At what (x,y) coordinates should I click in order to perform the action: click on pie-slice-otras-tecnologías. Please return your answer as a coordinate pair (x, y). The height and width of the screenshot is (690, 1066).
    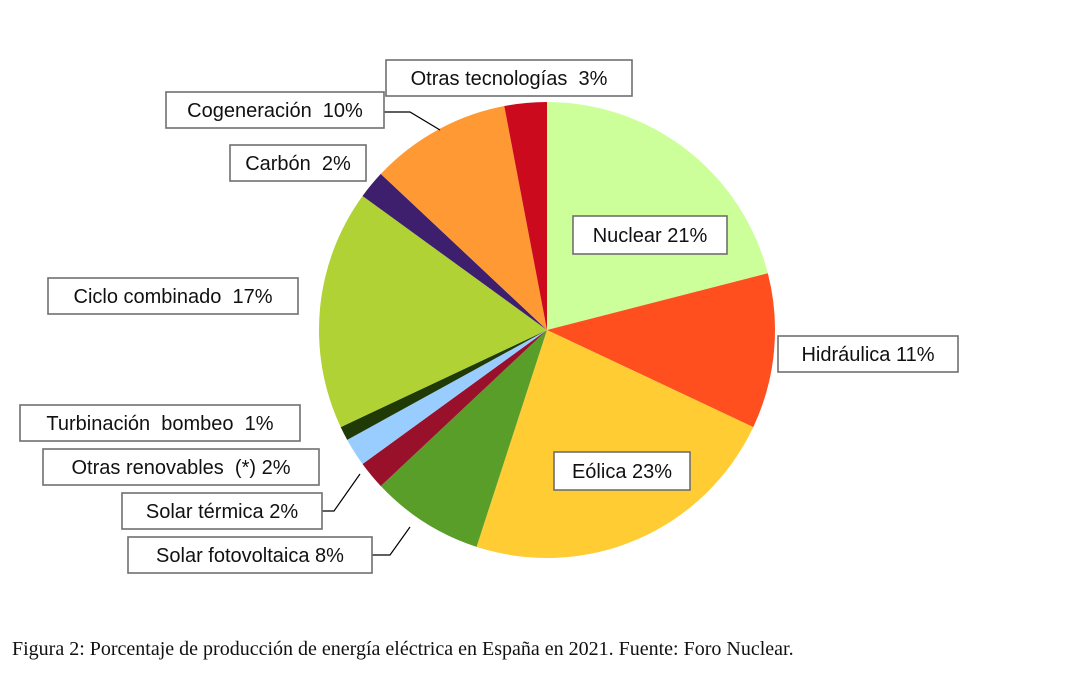
    Looking at the image, I should click on (525, 216).